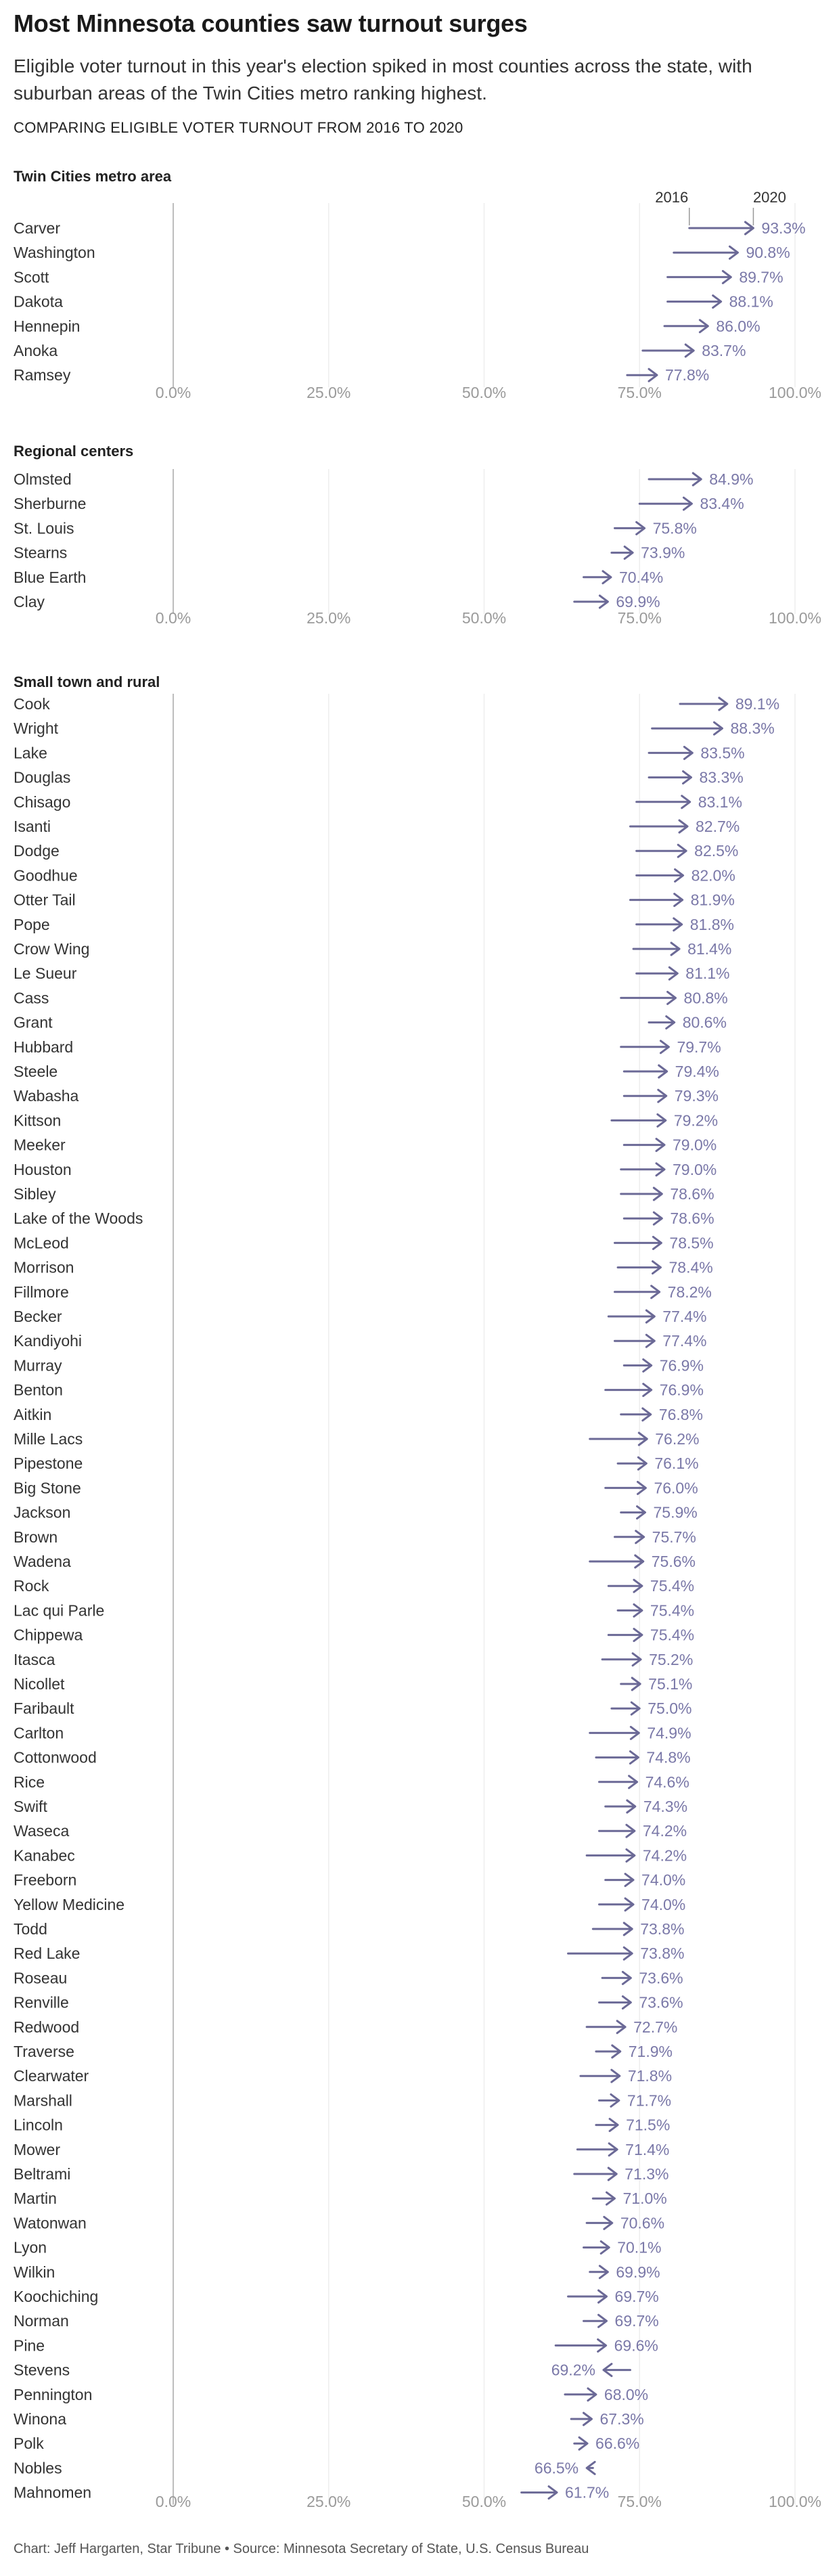 The image size is (839, 2576). What do you see at coordinates (629, 1904) in the screenshot?
I see `arrow-head-yellow-medicine` at bounding box center [629, 1904].